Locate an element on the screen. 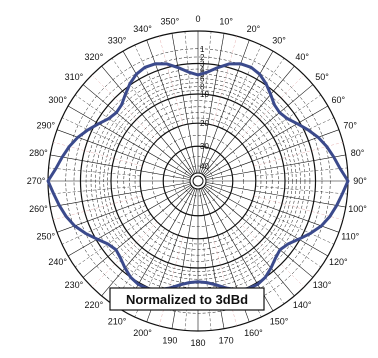 The image size is (378, 358). center-ring is located at coordinates (198, 181).